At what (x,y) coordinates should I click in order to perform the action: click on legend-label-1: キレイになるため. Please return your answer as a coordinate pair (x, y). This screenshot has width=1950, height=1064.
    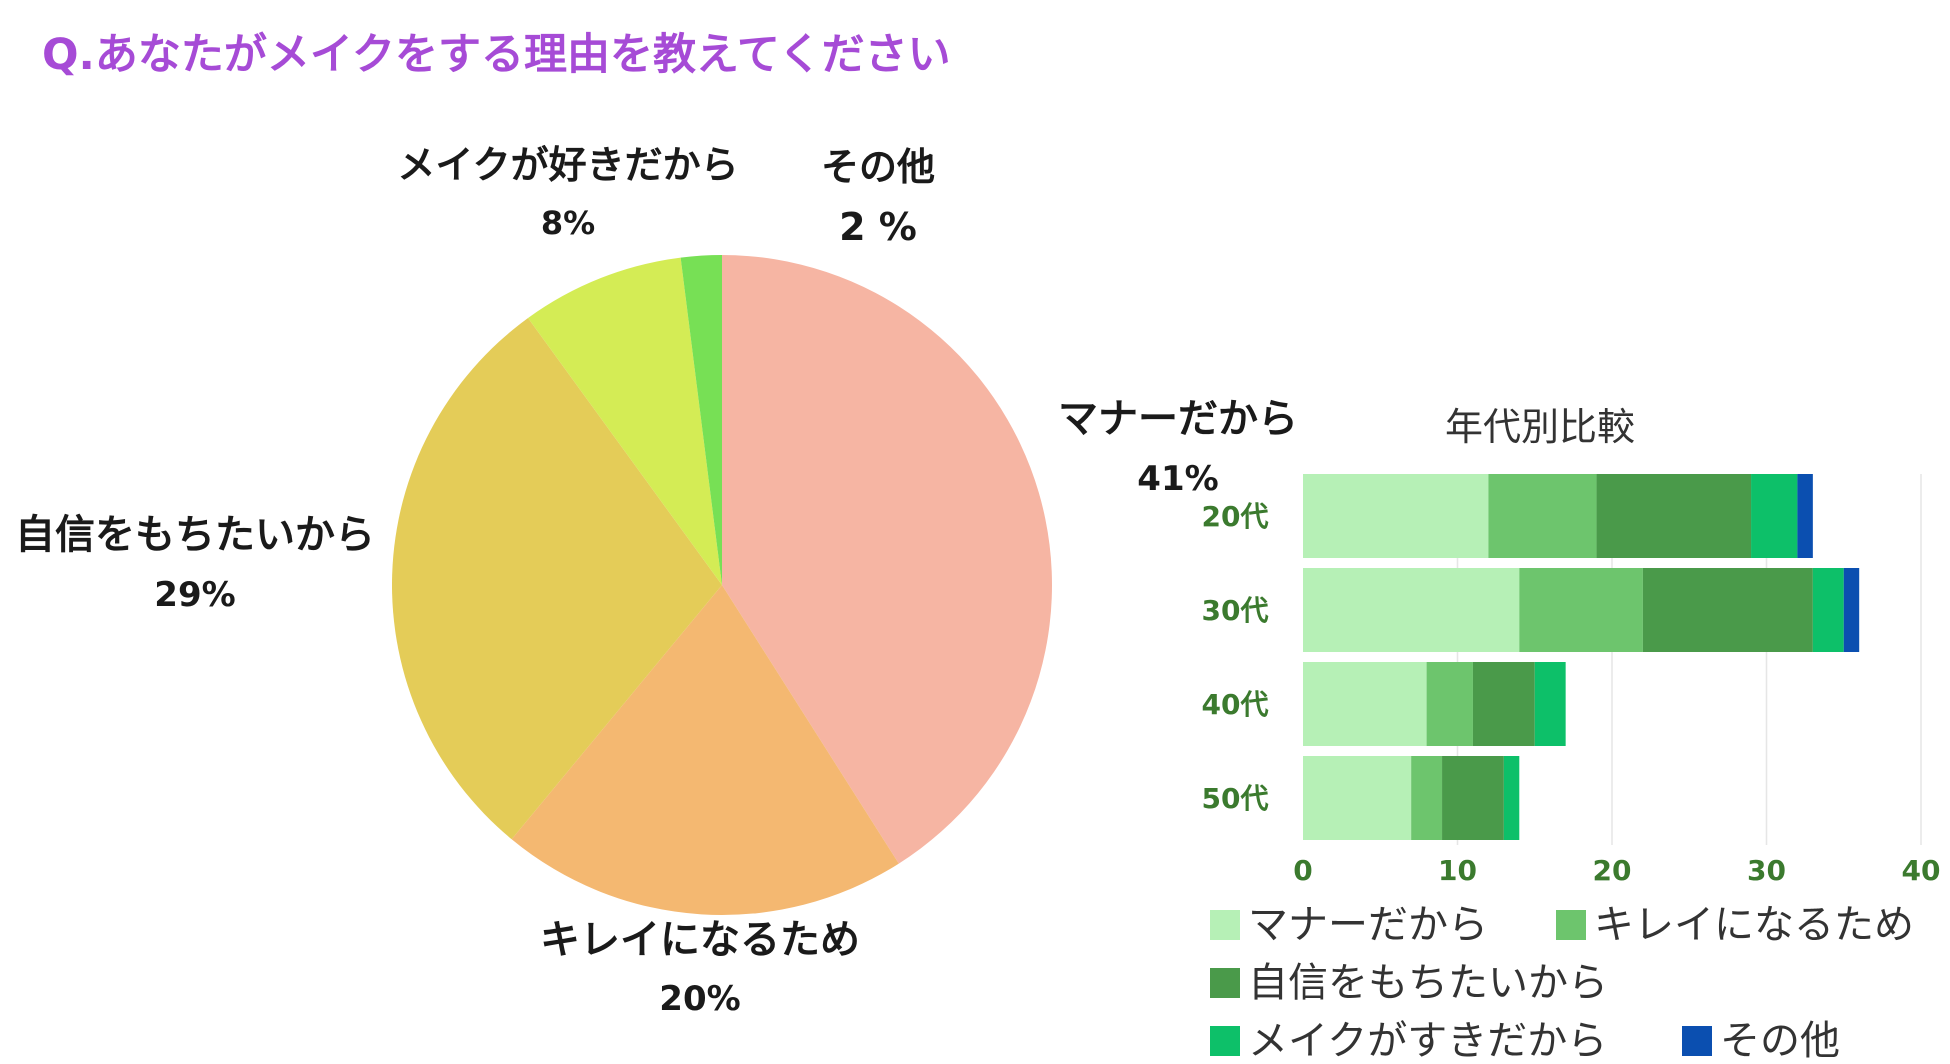
    Looking at the image, I should click on (1754, 925).